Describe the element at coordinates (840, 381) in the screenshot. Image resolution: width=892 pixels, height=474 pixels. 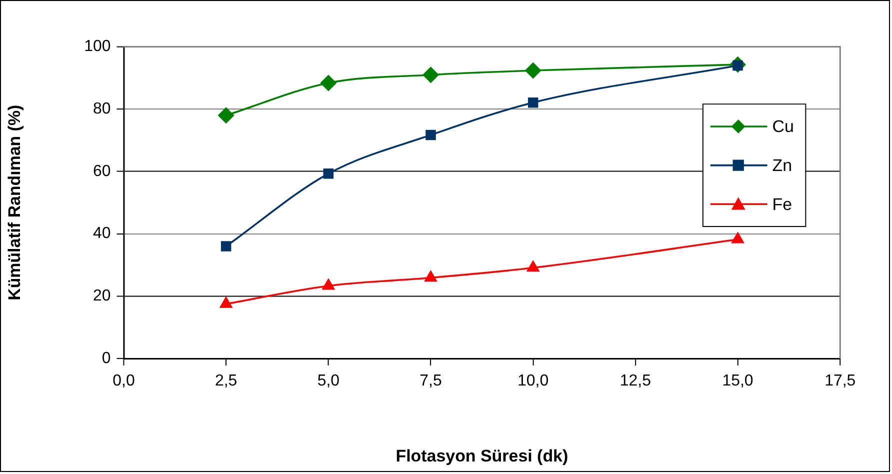
I see `x-tick-label: 17,5` at that location.